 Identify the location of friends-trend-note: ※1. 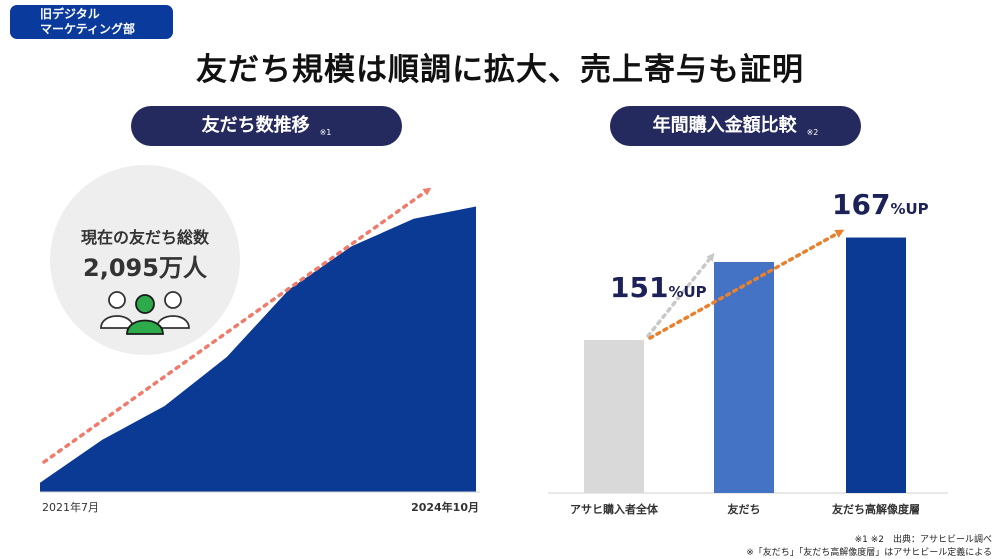
(325, 132).